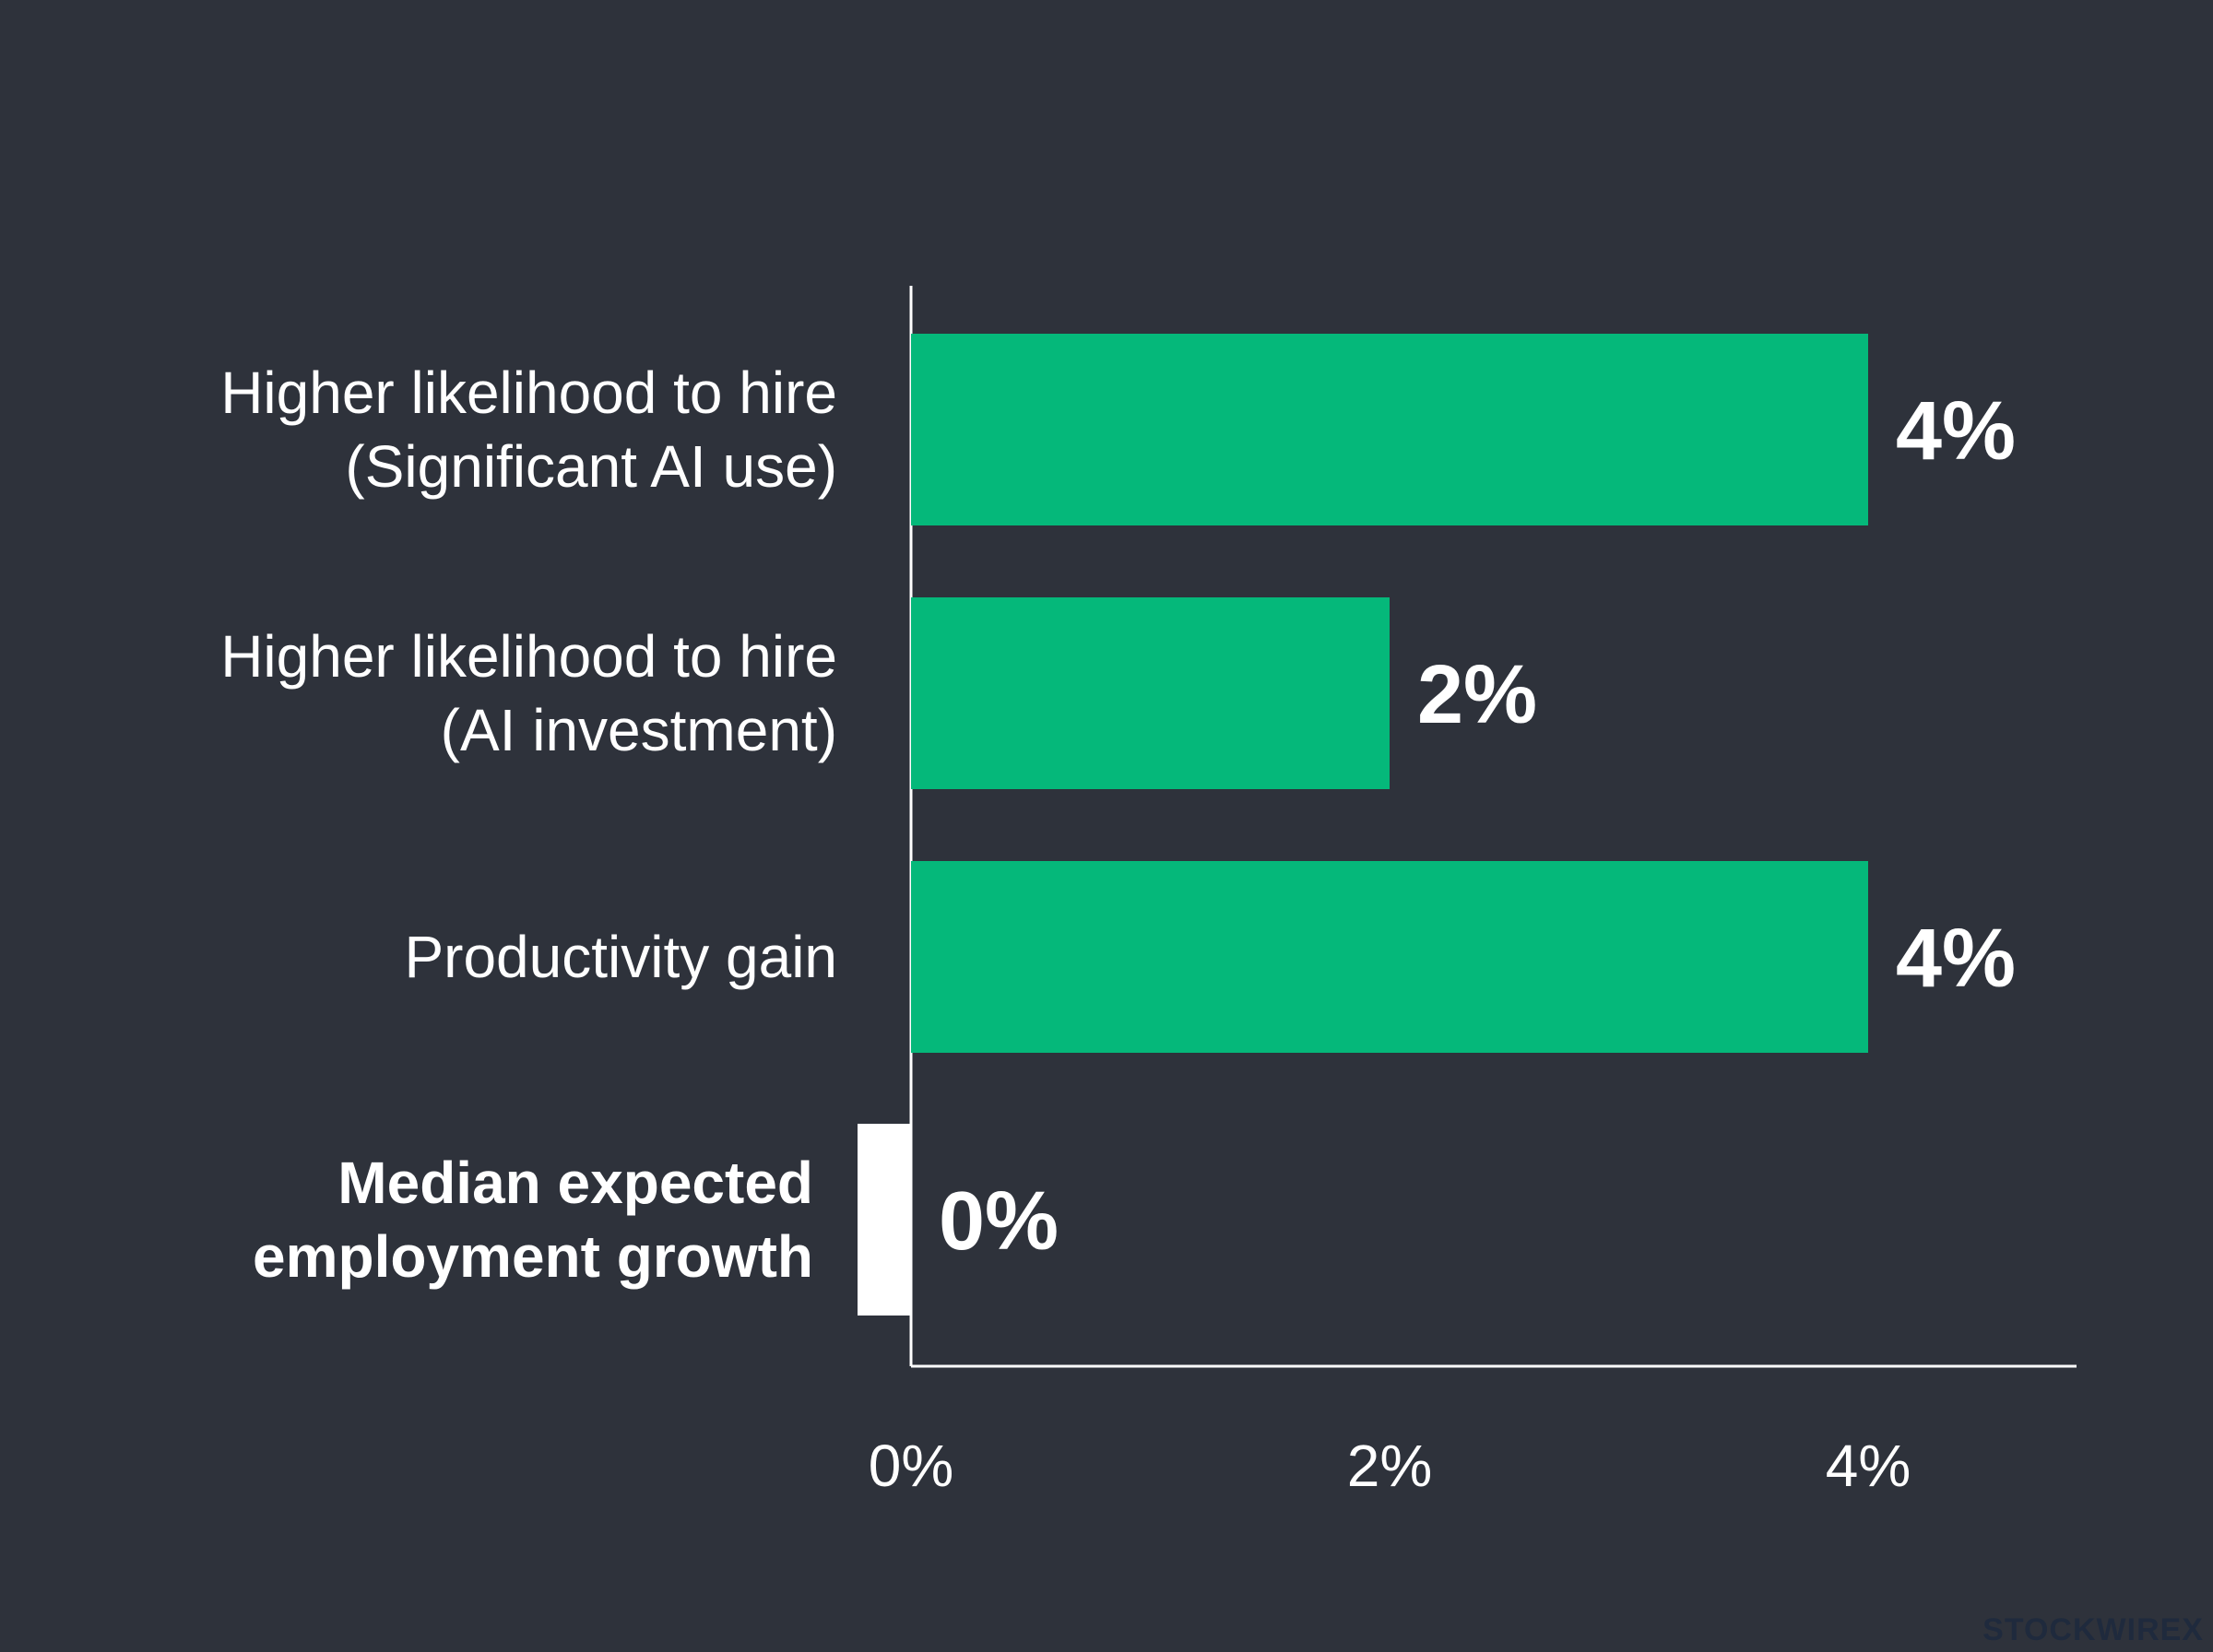  I want to click on category-label-3-line-1: Productivity gain, so click(620, 957).